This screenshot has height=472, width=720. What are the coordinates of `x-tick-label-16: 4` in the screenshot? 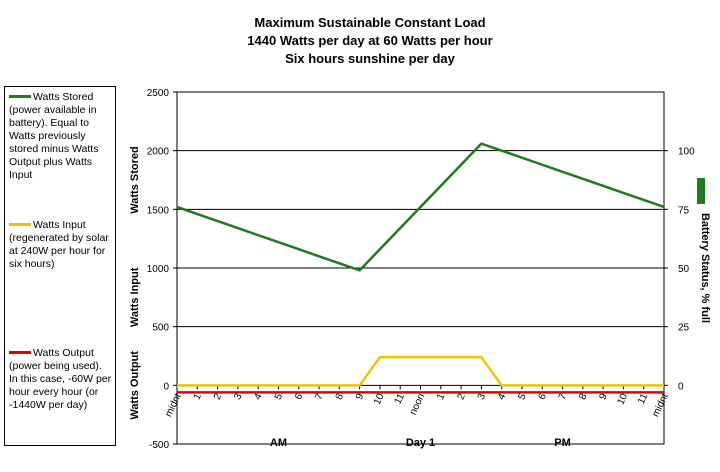 It's located at (502, 397).